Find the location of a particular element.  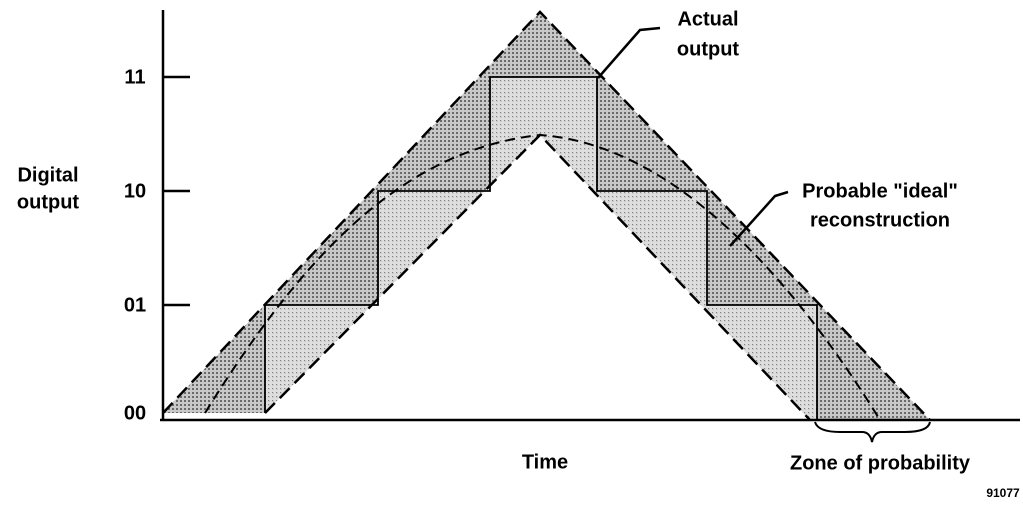

y-axis-label: output is located at coordinates (48, 202).